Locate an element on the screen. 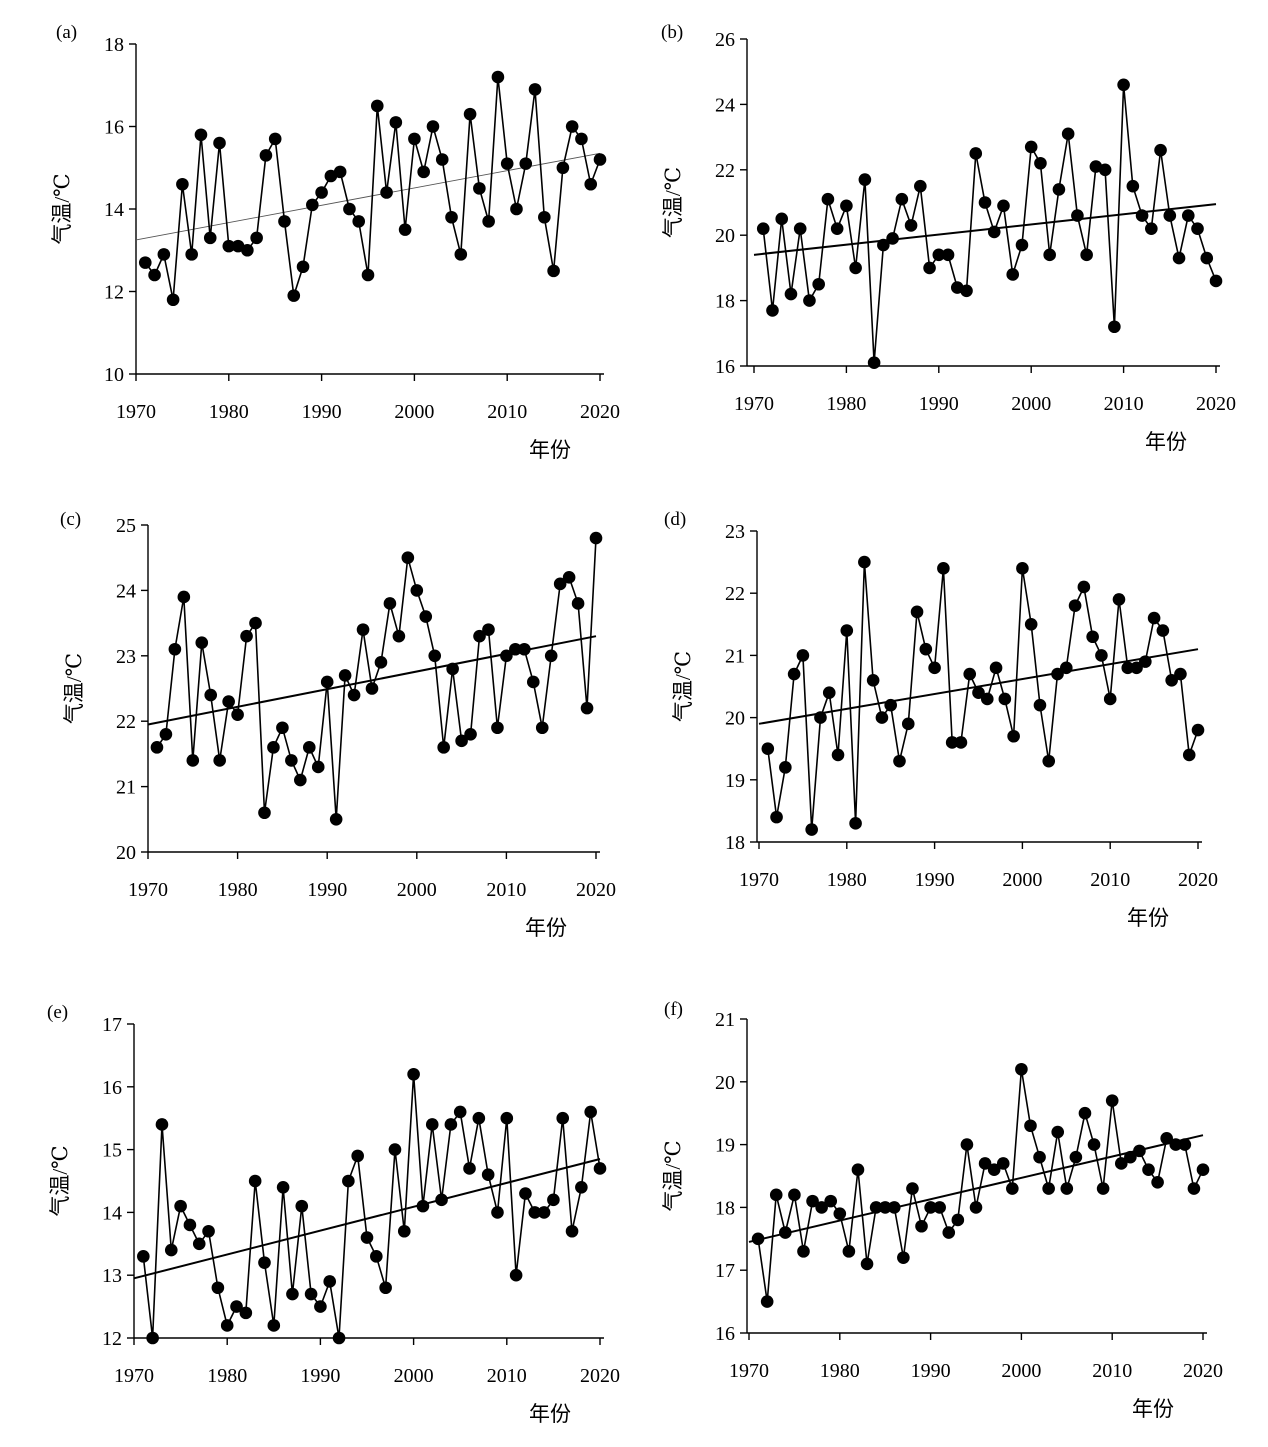 The height and width of the screenshot is (1447, 1268). y-tick-label: 23 is located at coordinates (735, 532).